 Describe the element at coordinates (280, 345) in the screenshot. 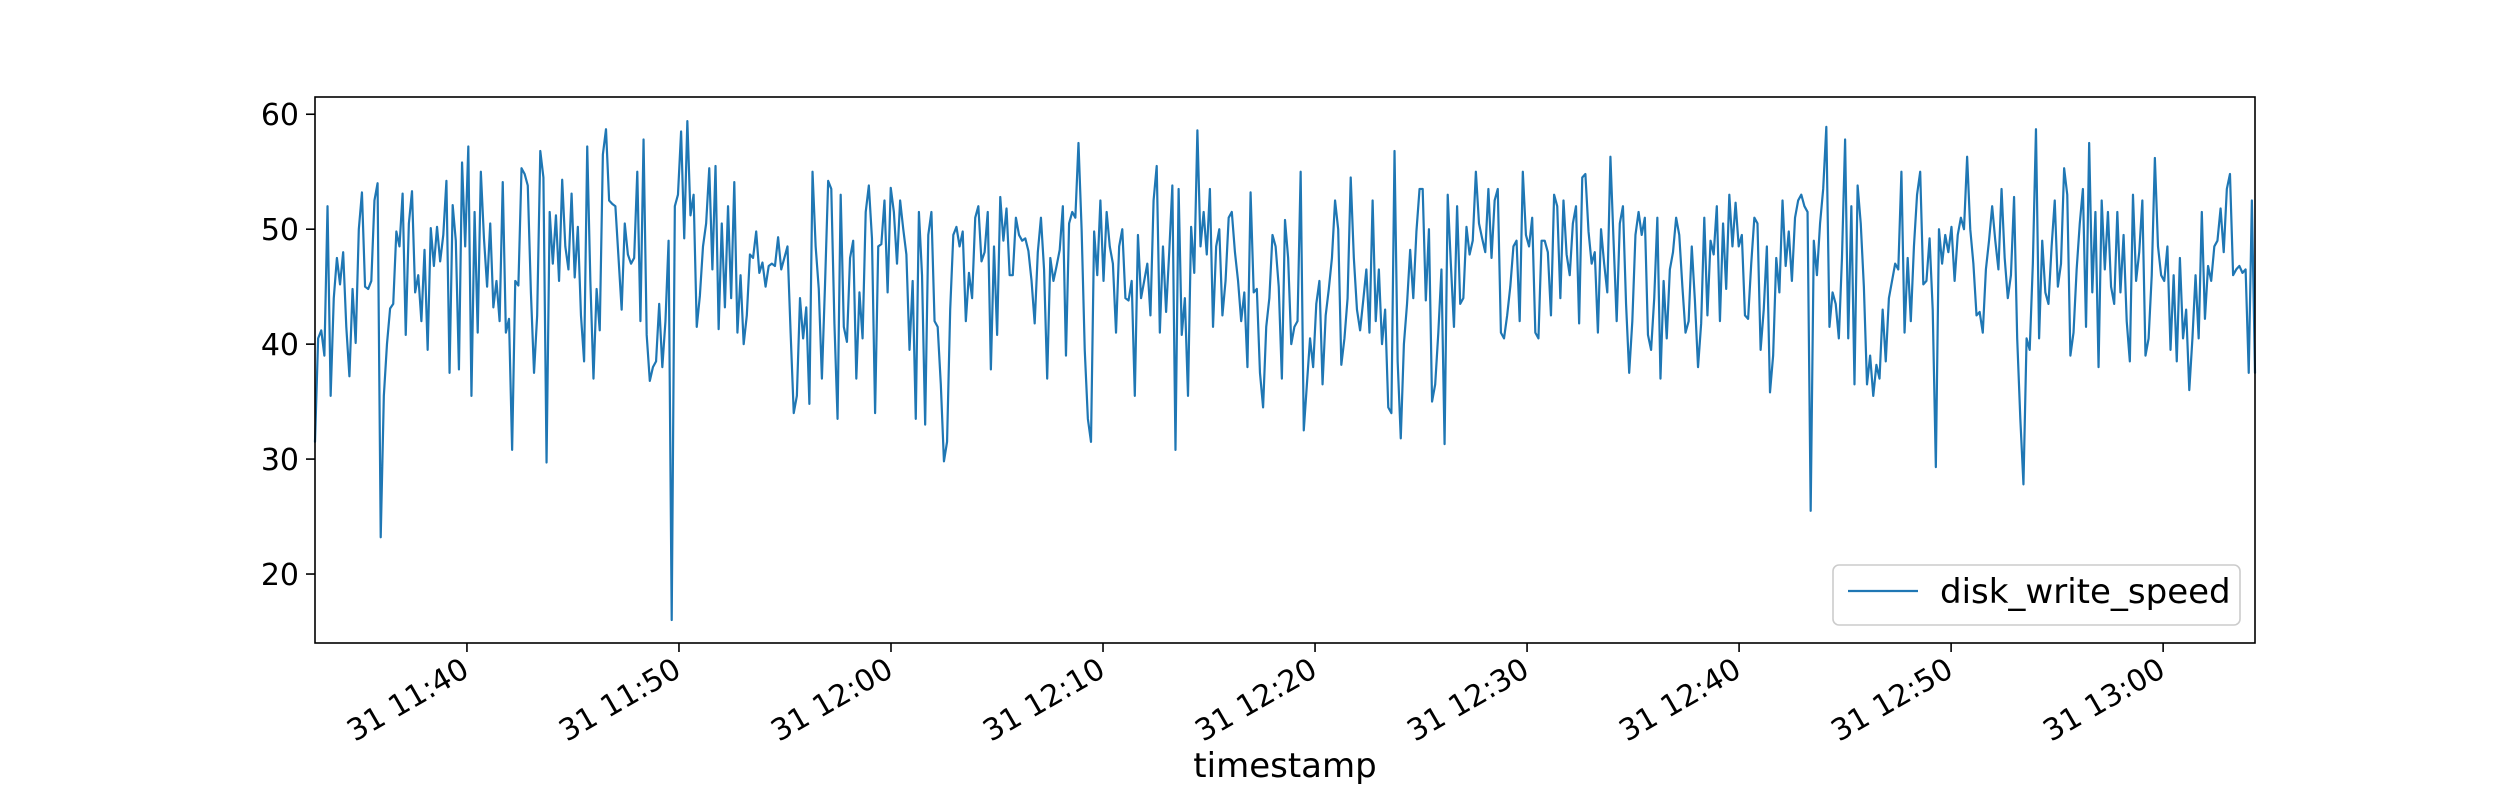

I see `y-tick-label: 40` at that location.